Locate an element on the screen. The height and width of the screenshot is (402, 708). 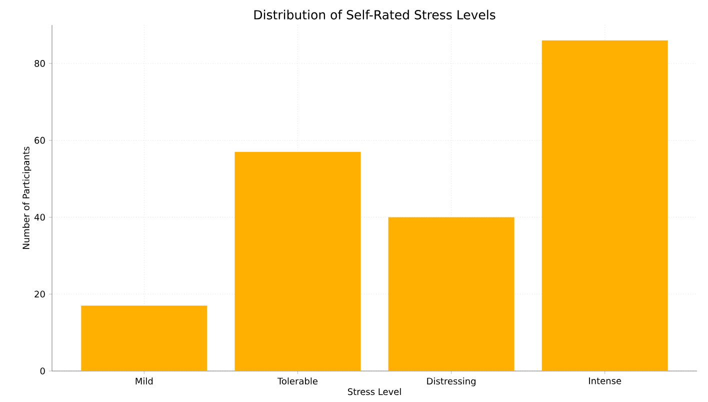
x-tick-label: Tolerable is located at coordinates (297, 381).